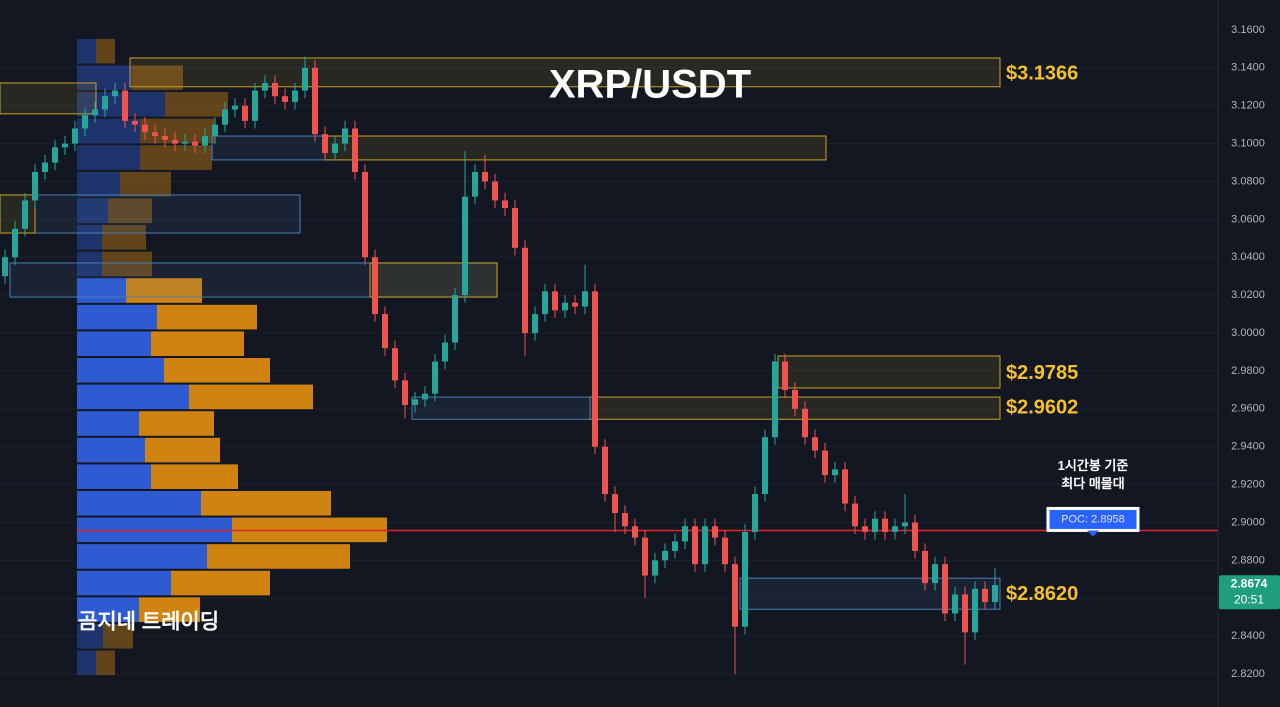  What do you see at coordinates (1248, 485) in the screenshot?
I see `y-tick-label: 2.9200` at bounding box center [1248, 485].